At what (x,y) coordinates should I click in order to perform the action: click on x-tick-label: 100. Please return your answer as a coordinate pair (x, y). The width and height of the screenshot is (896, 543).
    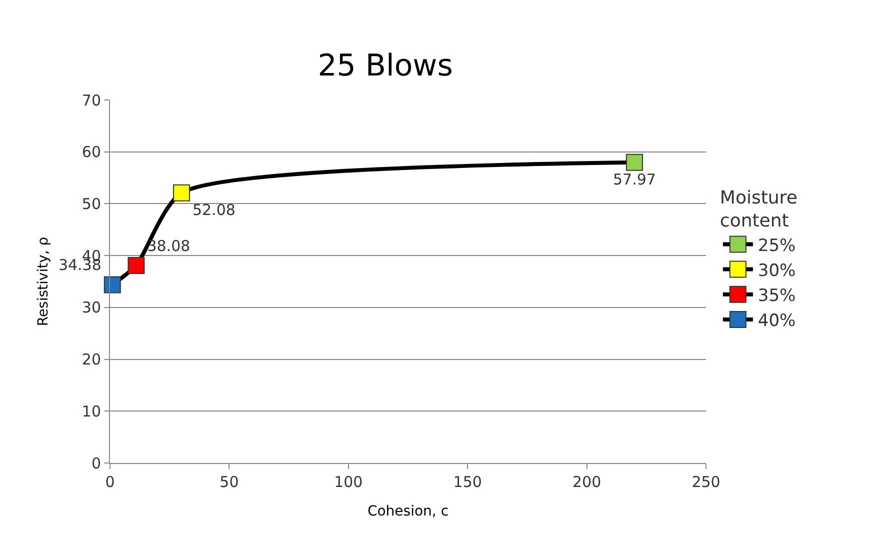
    Looking at the image, I should click on (348, 482).